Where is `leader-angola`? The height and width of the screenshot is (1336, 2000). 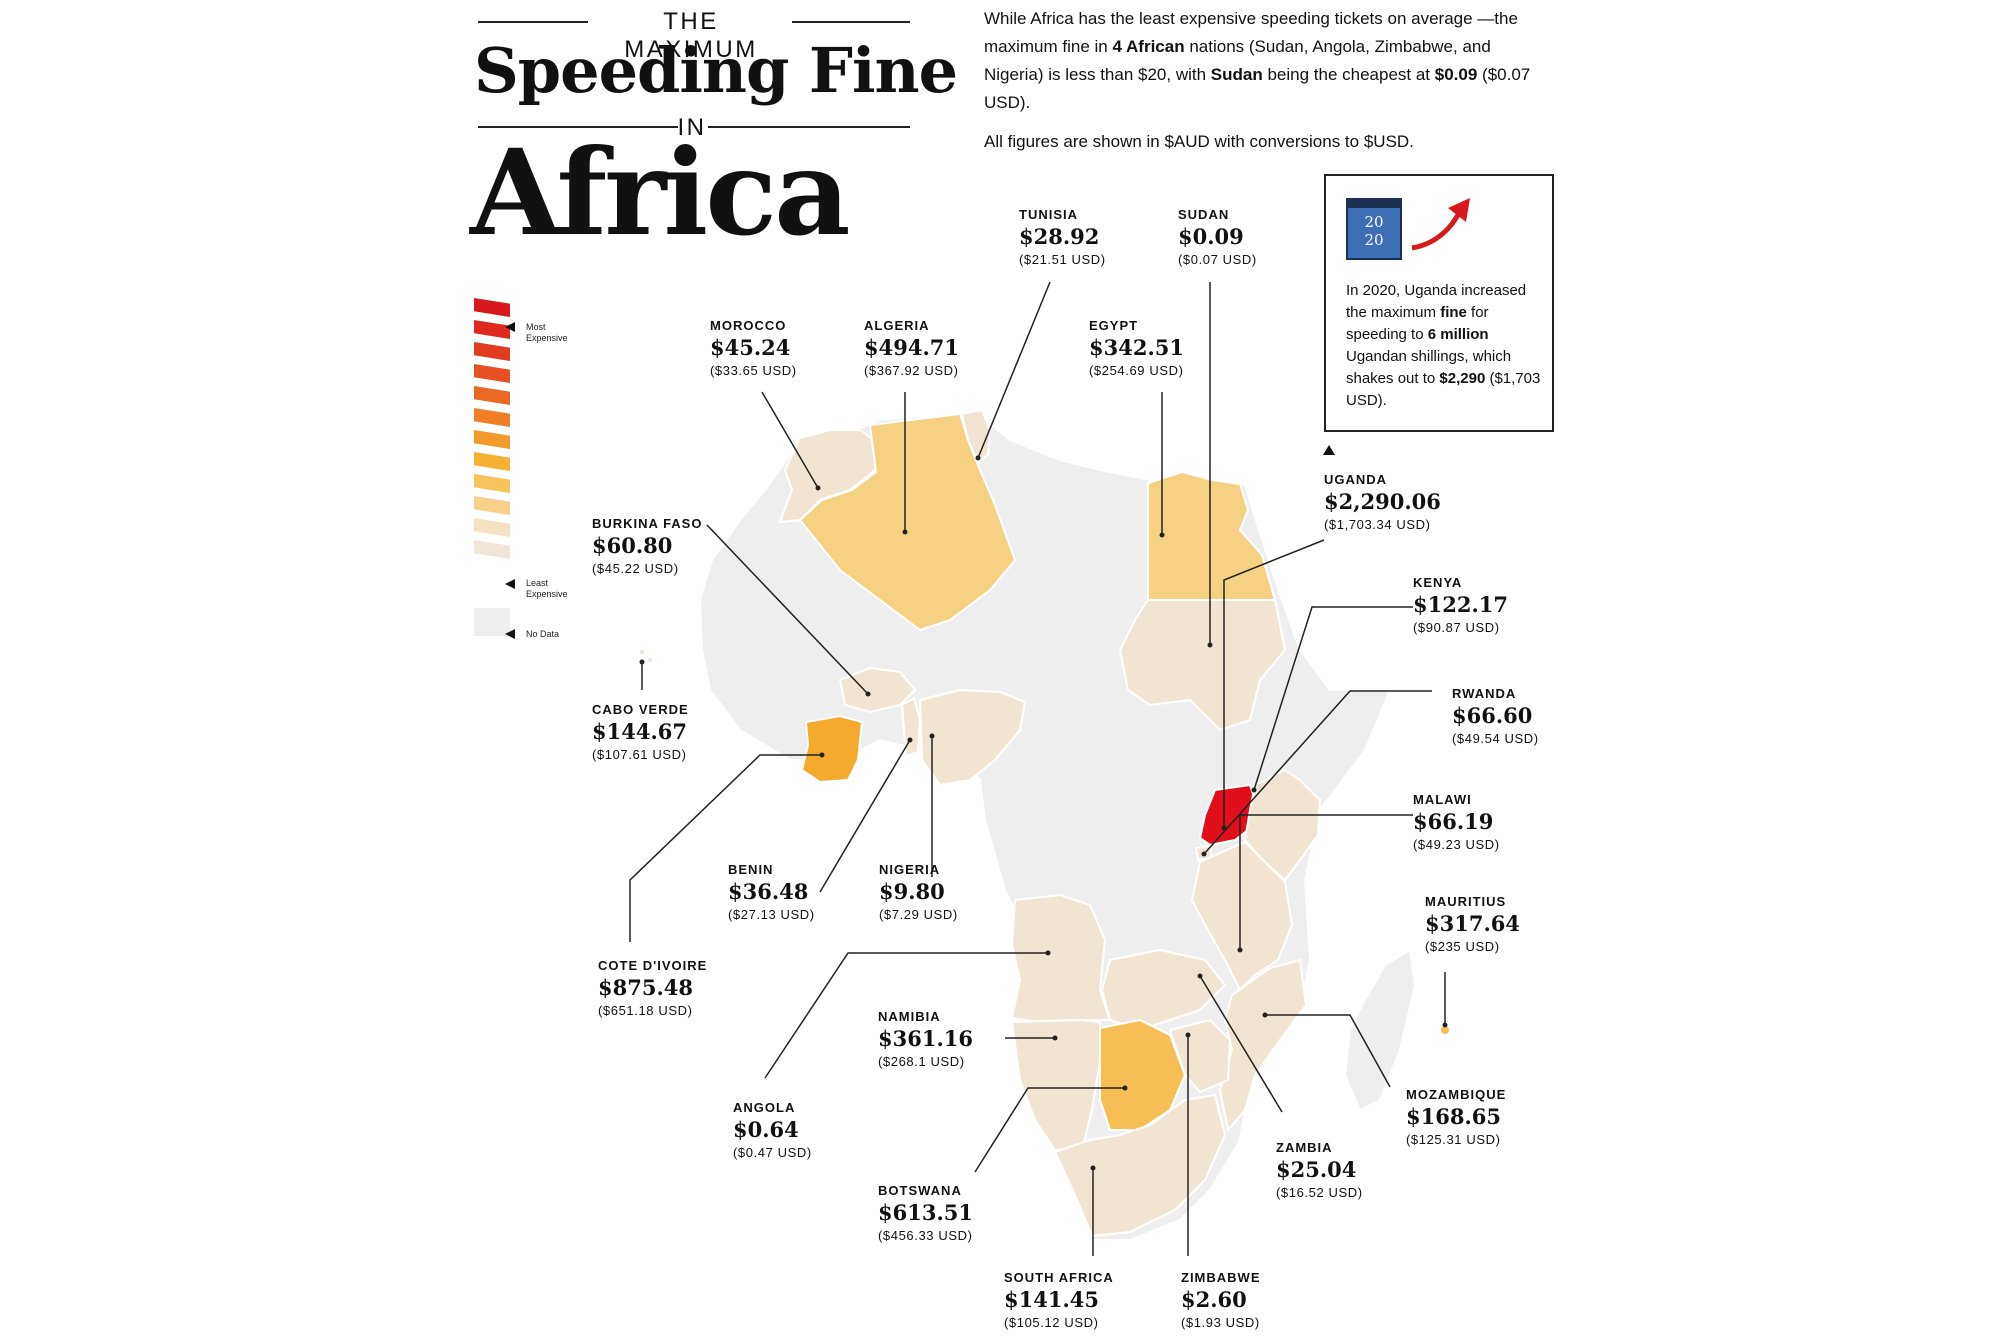
leader-angola is located at coordinates (906, 1015).